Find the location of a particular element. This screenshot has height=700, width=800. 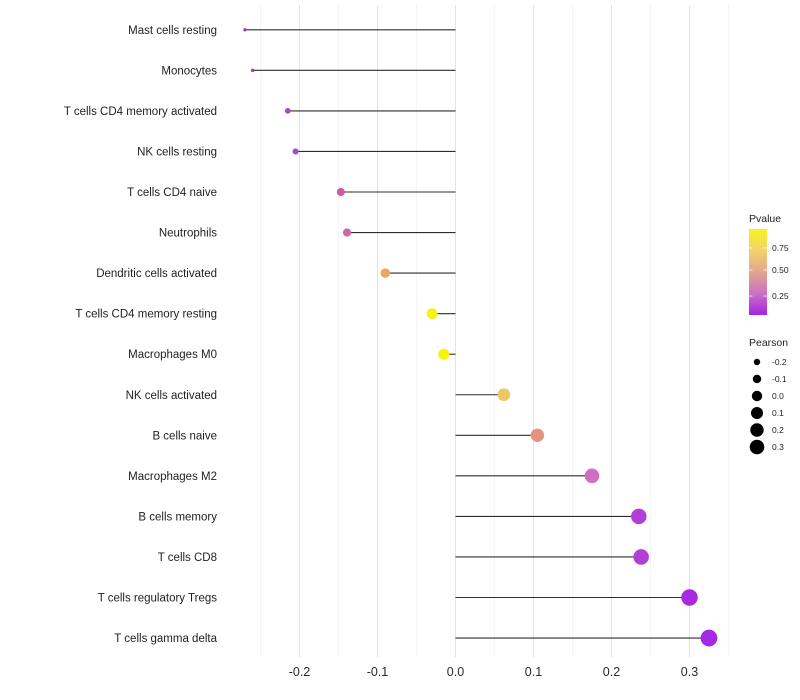

y-axis-label: Dendritic cells activated is located at coordinates (156, 274).